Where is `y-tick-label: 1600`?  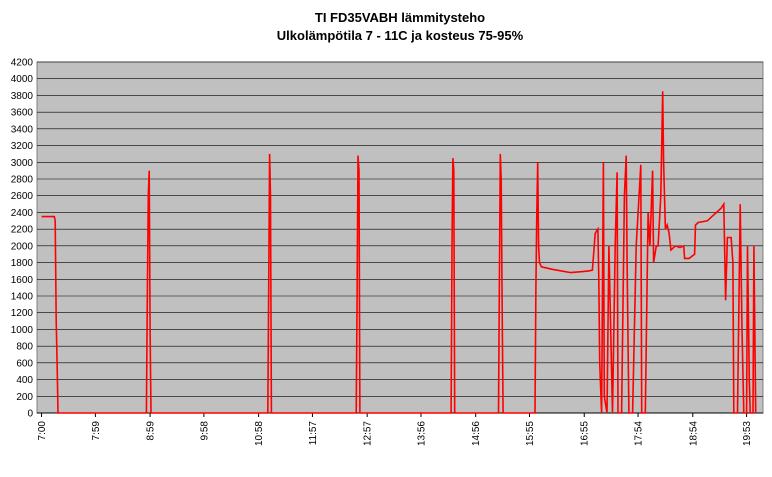
y-tick-label: 1600 is located at coordinates (22, 280).